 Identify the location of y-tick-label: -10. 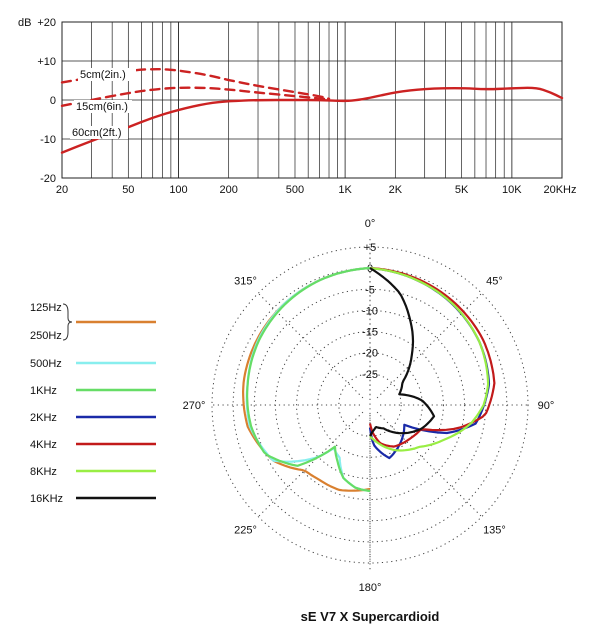
(48, 140).